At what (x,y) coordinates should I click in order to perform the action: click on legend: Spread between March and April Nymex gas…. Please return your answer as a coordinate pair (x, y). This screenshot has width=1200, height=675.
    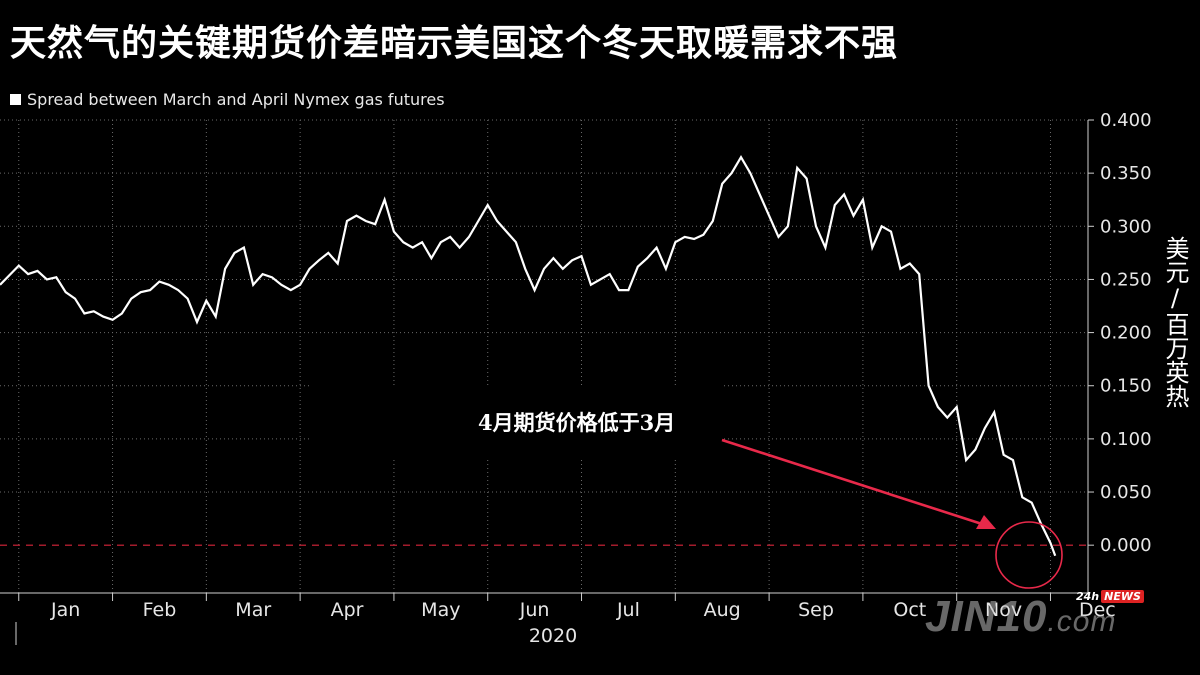
    Looking at the image, I should click on (227, 99).